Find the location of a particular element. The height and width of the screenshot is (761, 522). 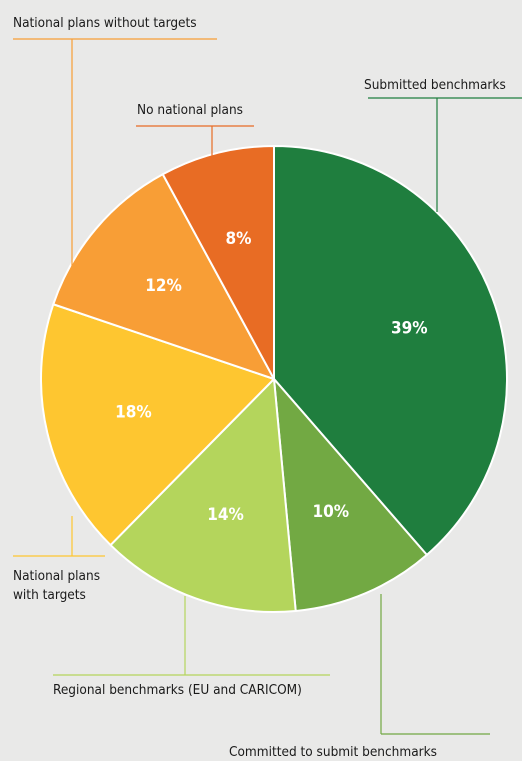

callout-line-with-targets is located at coordinates (59, 536).